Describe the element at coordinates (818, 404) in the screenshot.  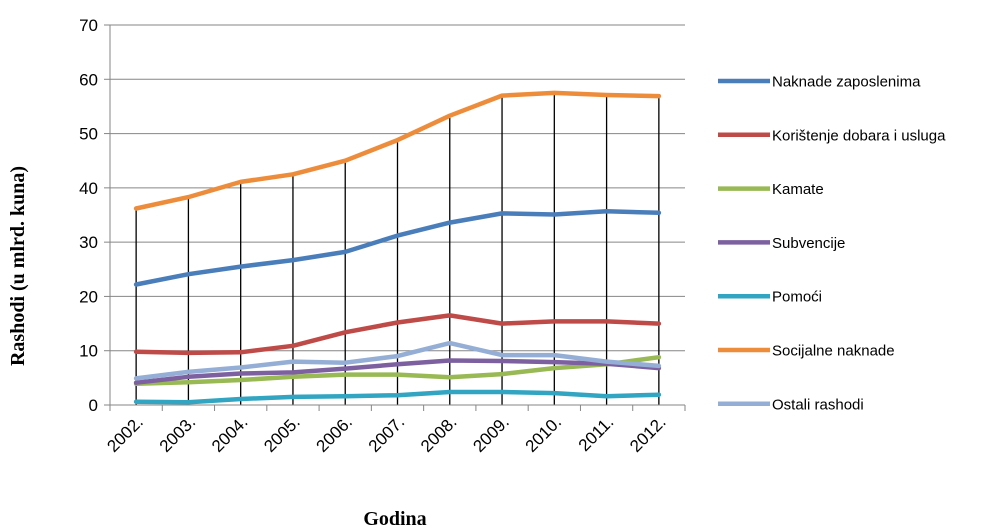
I see `legend-label: Ostali rashodi` at that location.